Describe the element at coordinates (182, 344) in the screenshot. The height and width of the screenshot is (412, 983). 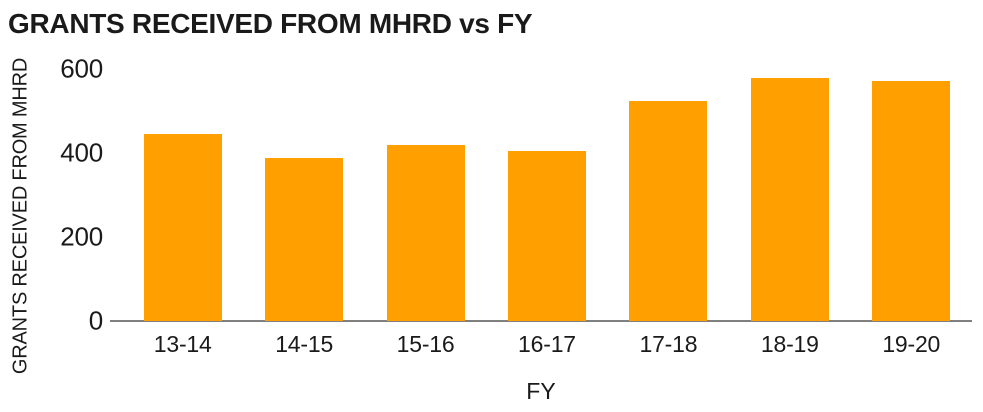
I see `x-tick-label: 13-14` at that location.